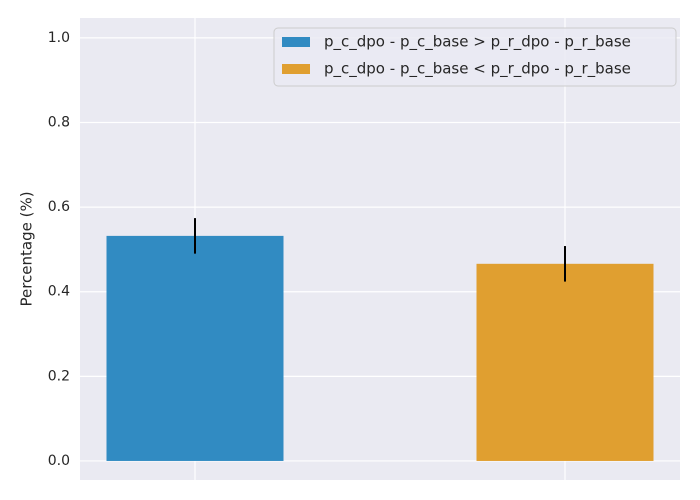 Image resolution: width=700 pixels, height=500 pixels. Describe the element at coordinates (477, 69) in the screenshot. I see `legend-label: p_c_dpo - p_c_base < p_r_dpo - p_r_base` at that location.